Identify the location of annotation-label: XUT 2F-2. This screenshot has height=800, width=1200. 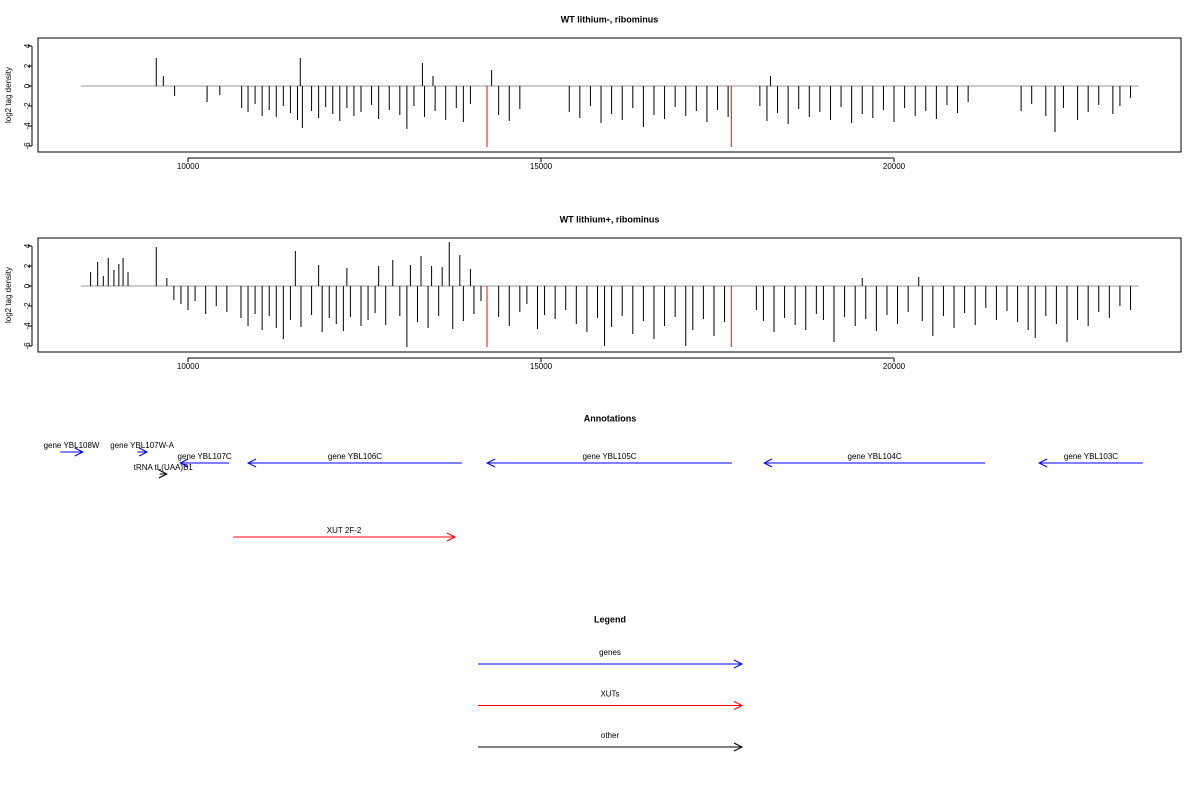
(344, 530).